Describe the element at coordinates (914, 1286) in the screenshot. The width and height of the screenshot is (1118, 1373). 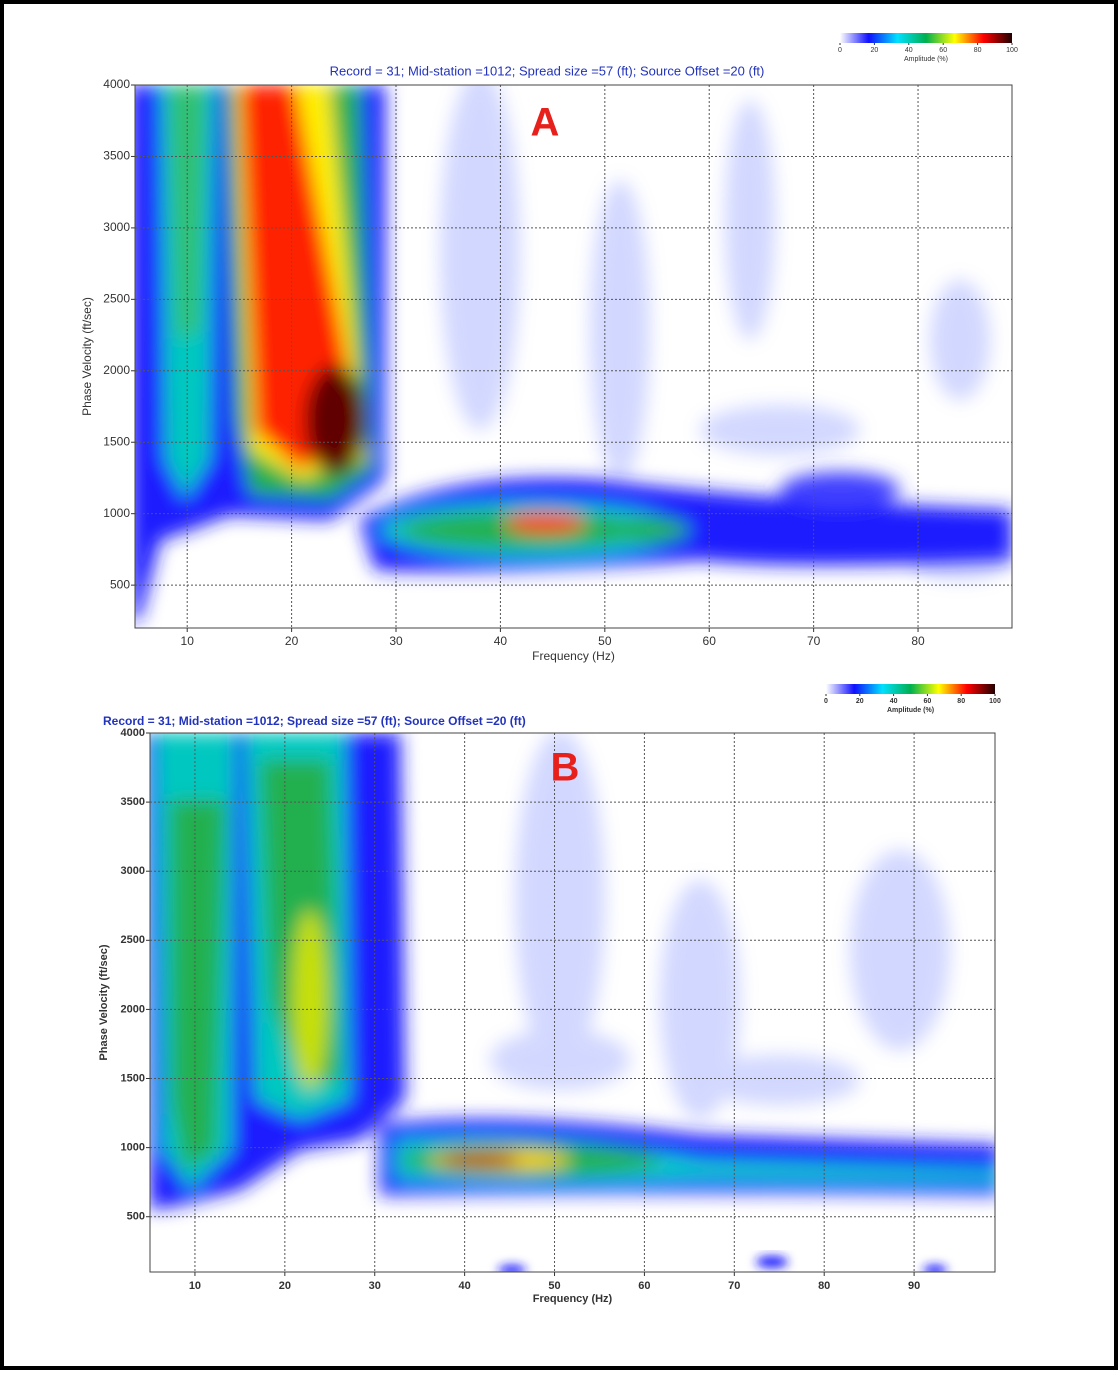
I see `x-tick-label: 90` at that location.